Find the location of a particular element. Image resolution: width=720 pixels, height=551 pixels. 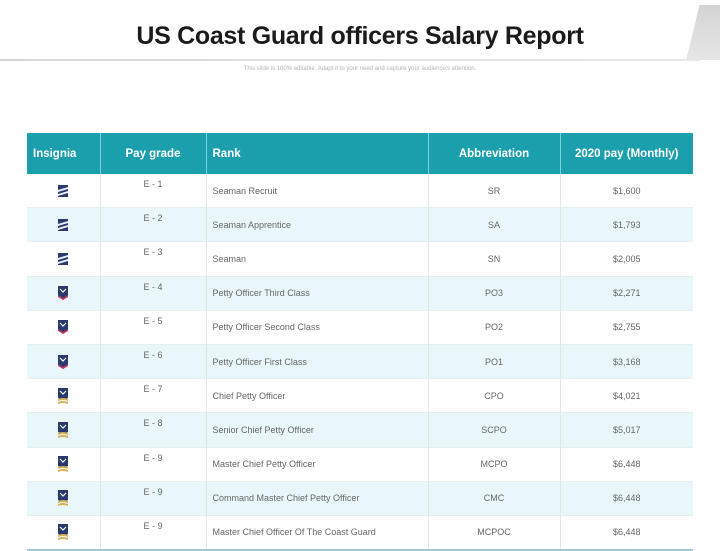

abbreviation-cell: SR is located at coordinates (494, 191).